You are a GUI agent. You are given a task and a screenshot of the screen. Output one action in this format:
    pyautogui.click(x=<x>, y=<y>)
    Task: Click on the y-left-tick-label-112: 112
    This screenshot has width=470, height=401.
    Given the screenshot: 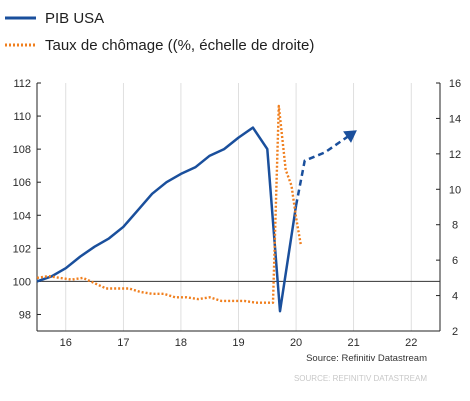 What is the action you would take?
    pyautogui.click(x=22, y=84)
    